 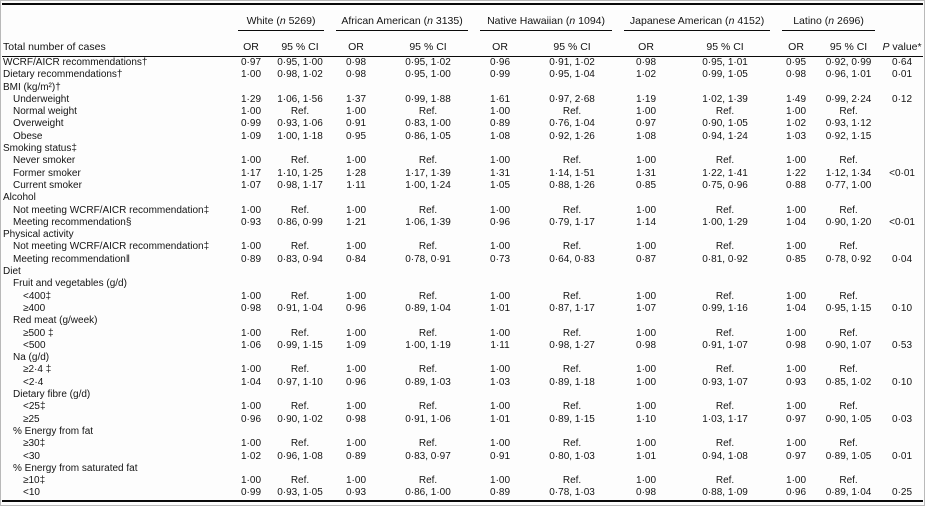 I want to click on ci-value: 0·75, 0·96, so click(x=725, y=185).